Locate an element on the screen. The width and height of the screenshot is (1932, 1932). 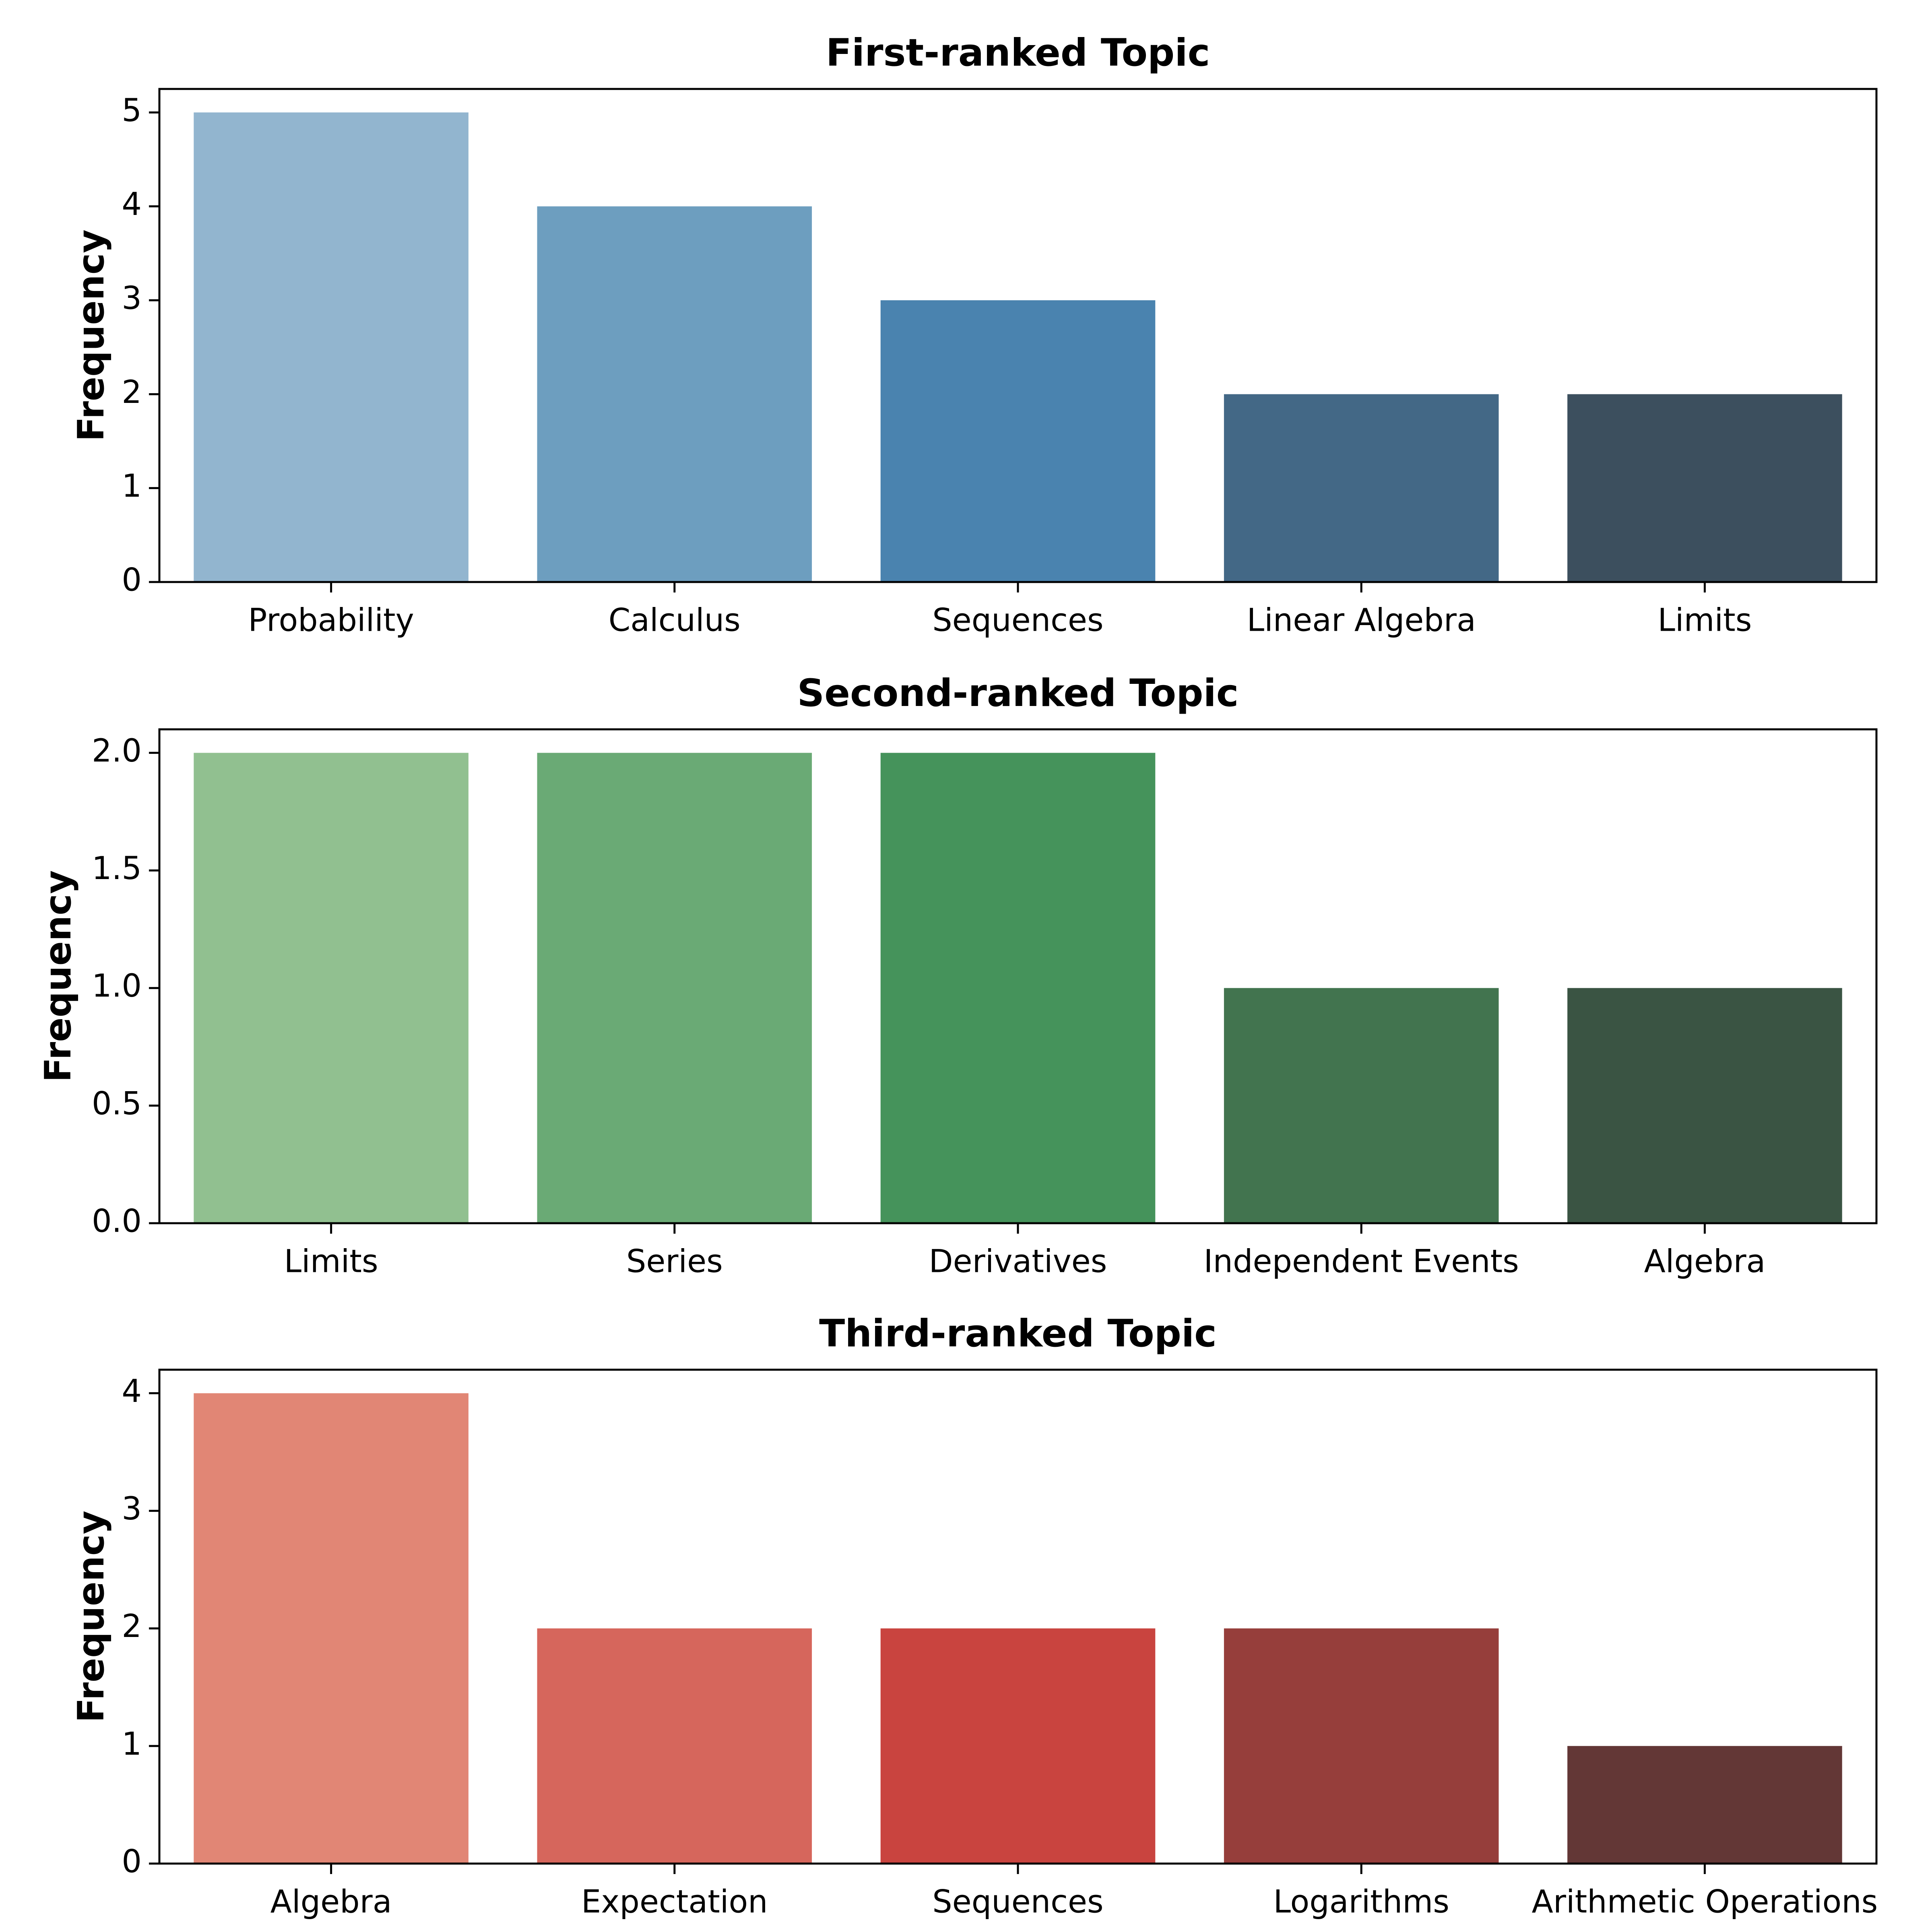
x-tick-label: Series is located at coordinates (674, 1261).